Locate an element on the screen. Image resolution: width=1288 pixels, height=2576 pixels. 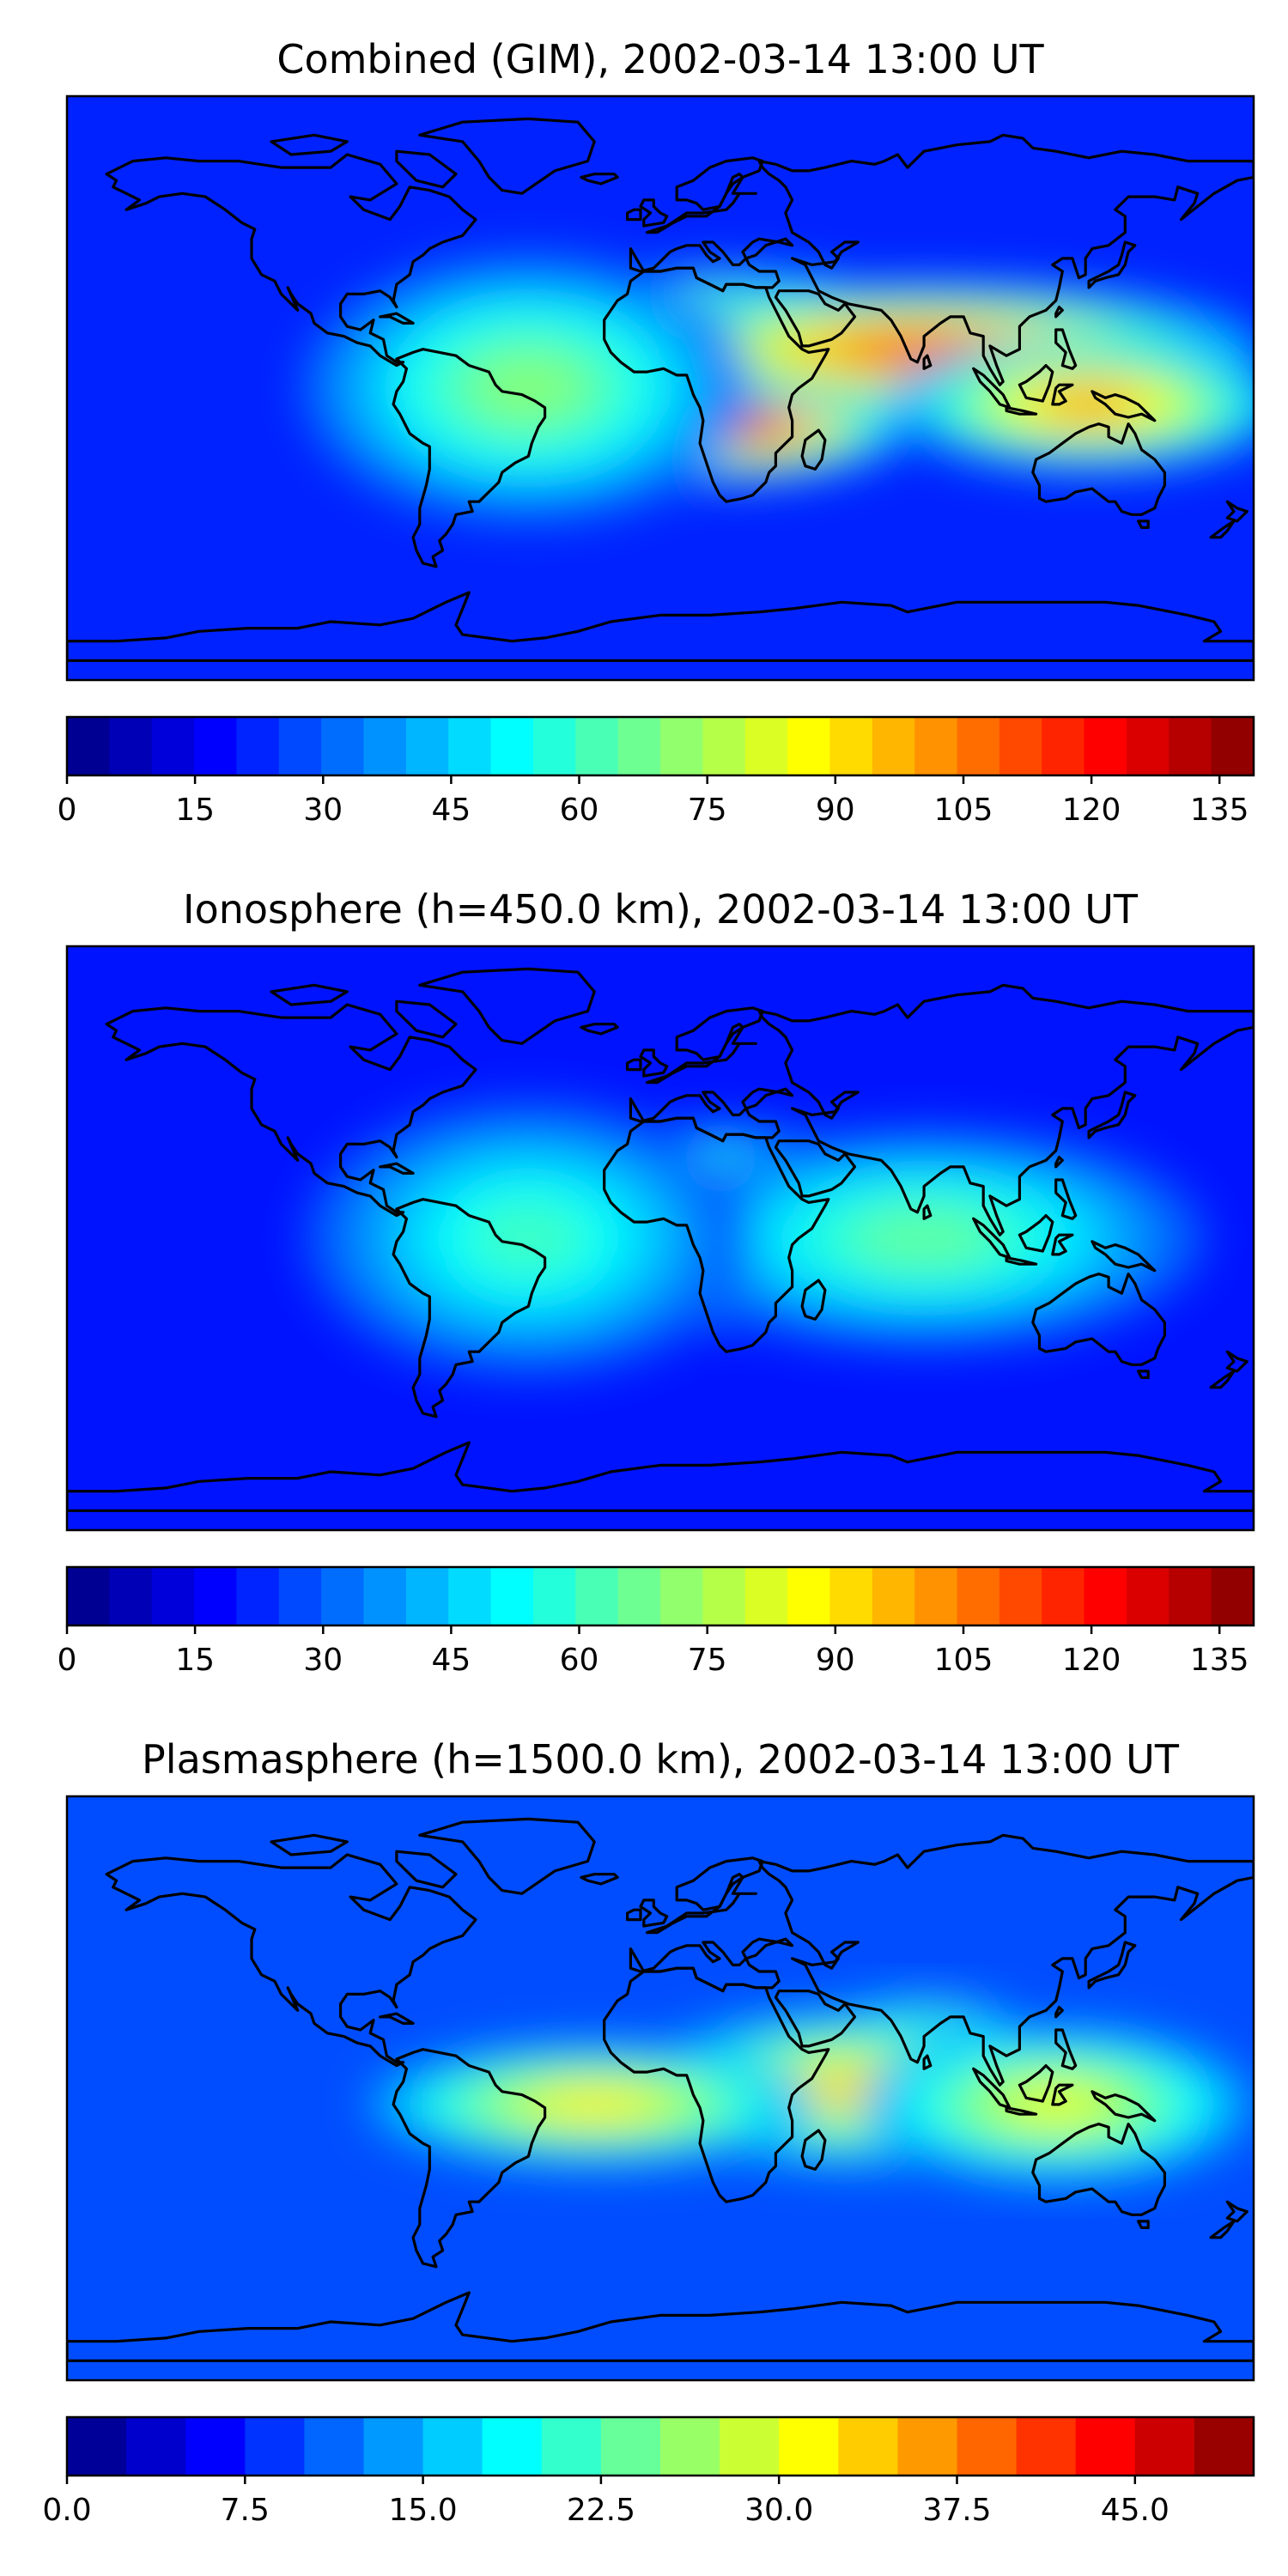
colorbar-tick-label: 30 is located at coordinates (323, 1660).